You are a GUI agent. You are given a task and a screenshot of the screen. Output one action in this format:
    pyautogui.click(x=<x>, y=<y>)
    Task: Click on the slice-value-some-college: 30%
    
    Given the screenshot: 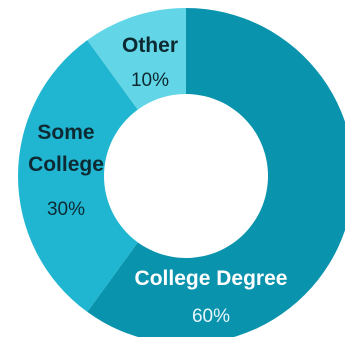 What is the action you would take?
    pyautogui.click(x=66, y=209)
    